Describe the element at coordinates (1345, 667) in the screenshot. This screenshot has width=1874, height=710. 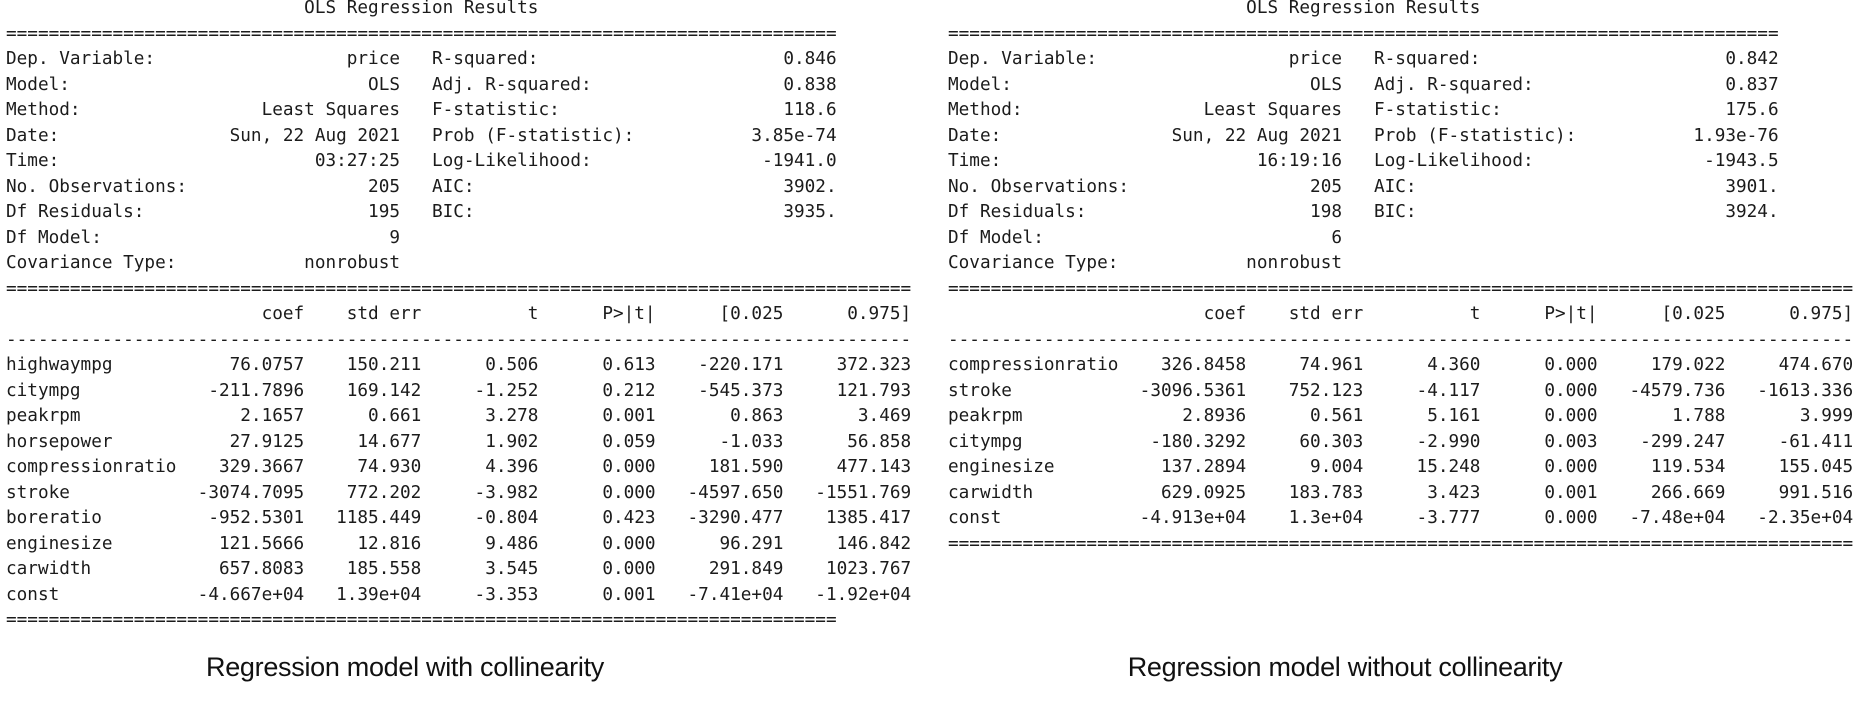
I see `caption-without-collinearity: Regression model without collinearity` at that location.